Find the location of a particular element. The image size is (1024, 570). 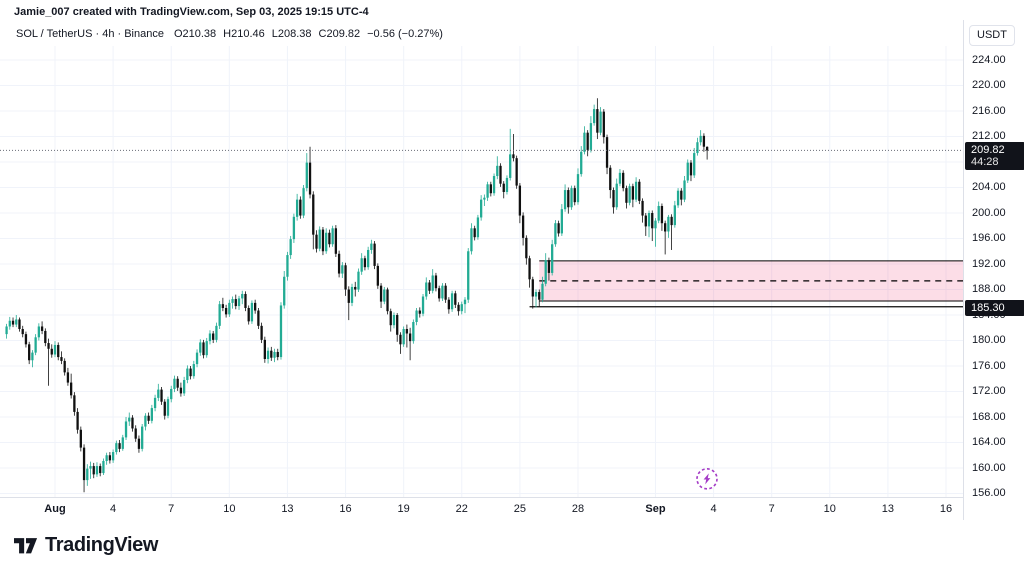

time-tick-label: 25 is located at coordinates (519, 509).